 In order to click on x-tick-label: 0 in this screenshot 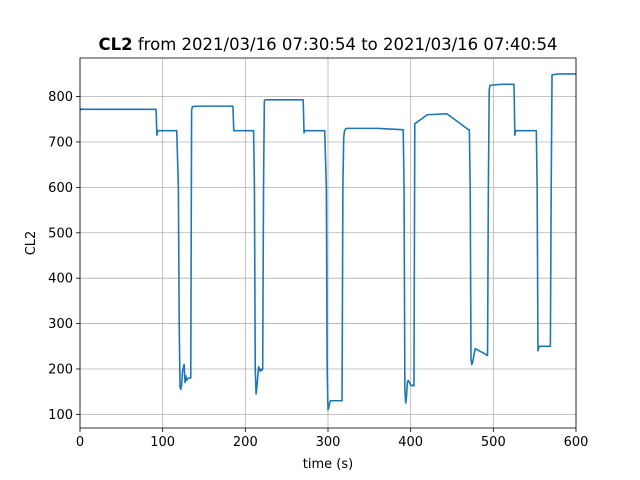, I will do `click(80, 442)`.